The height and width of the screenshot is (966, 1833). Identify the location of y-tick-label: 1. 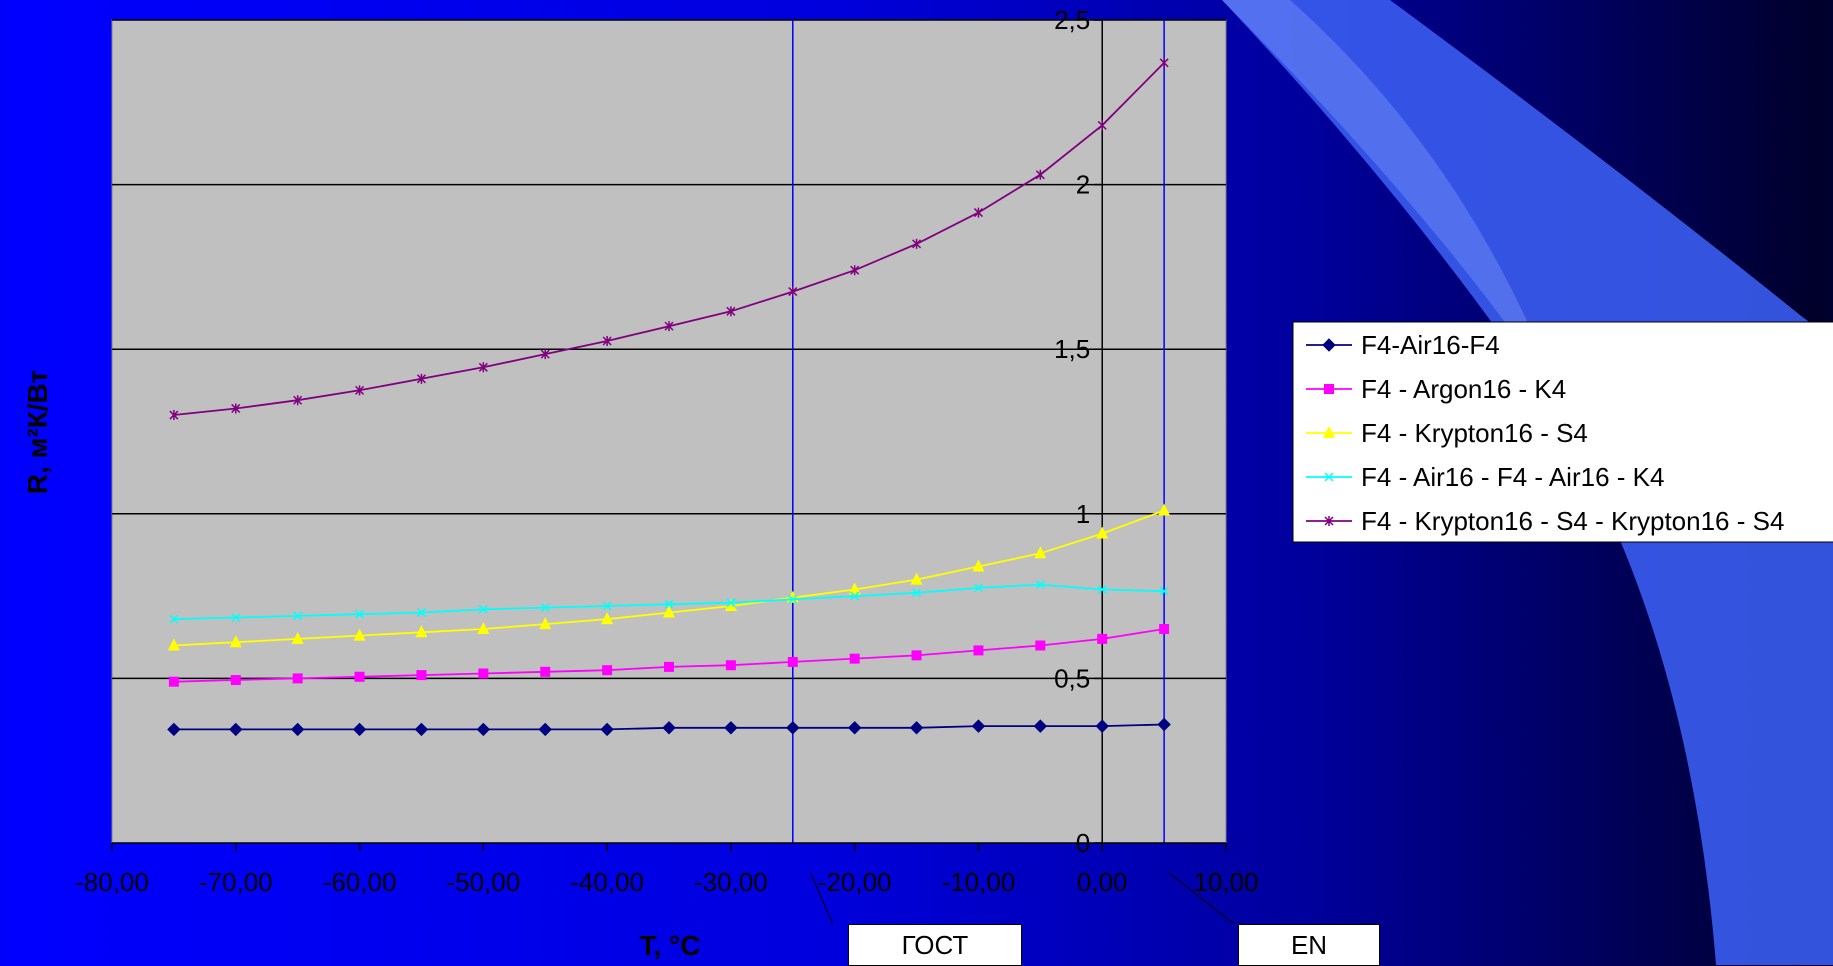
(1083, 514).